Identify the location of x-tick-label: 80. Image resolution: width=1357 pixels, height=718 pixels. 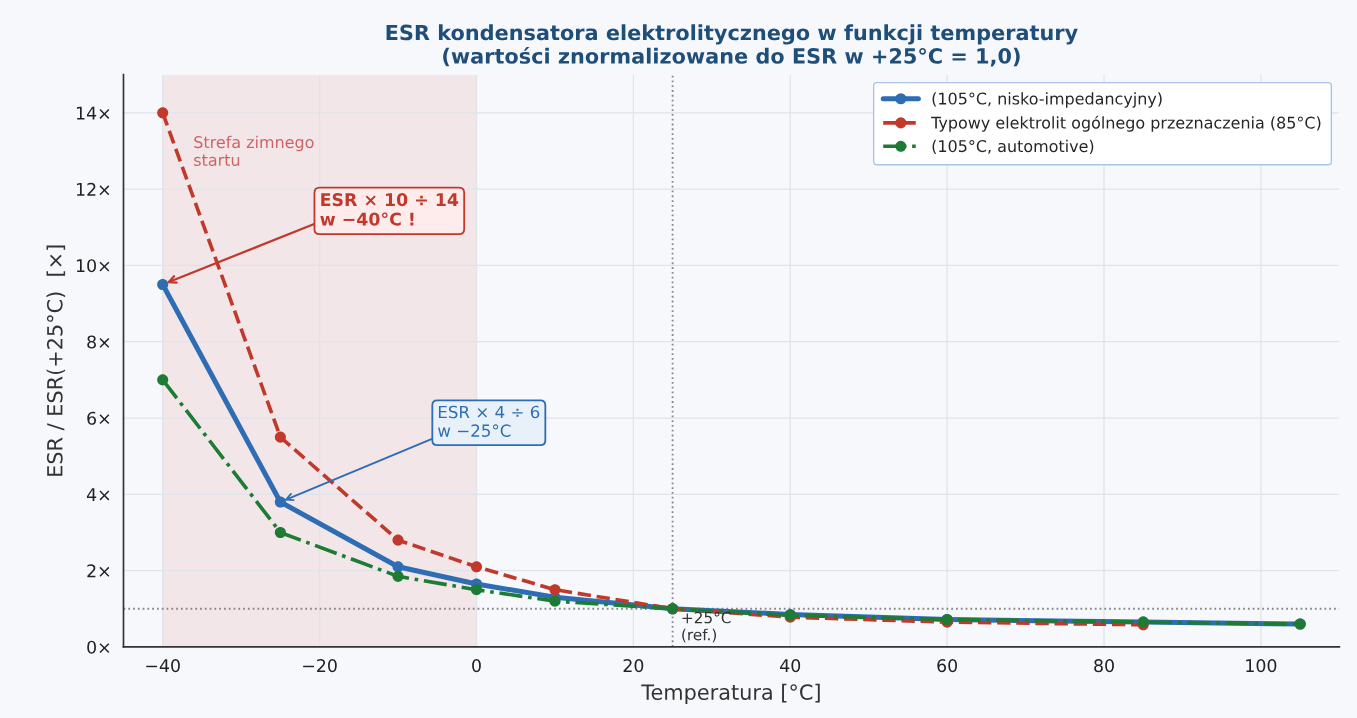
(1104, 666).